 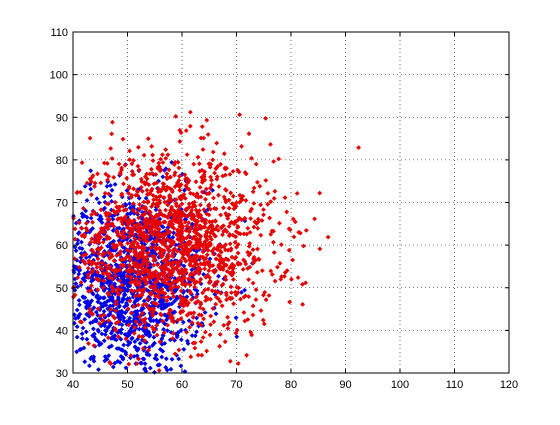 I want to click on y-tick-label: 60, so click(x=62, y=246).